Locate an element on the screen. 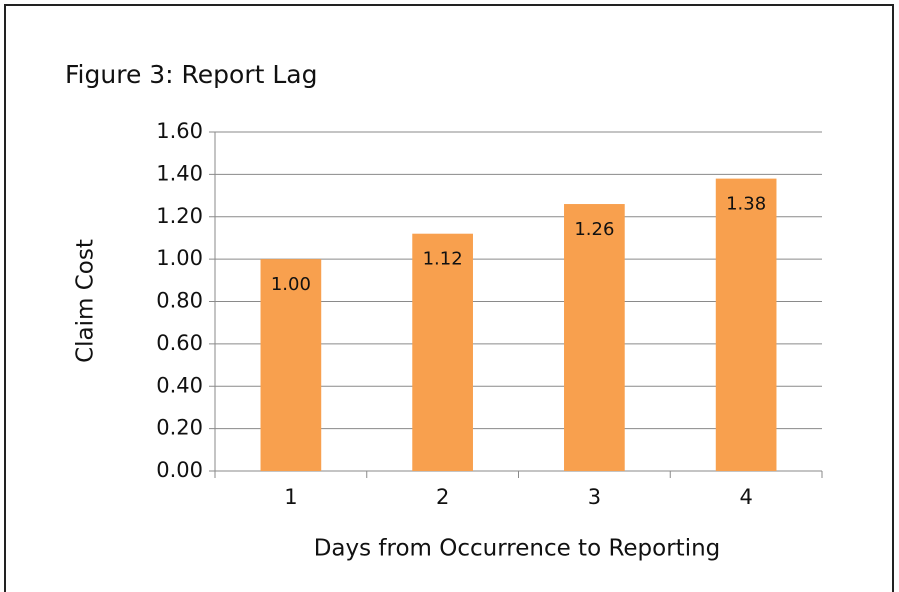  data-label: 1.26 is located at coordinates (594, 229).